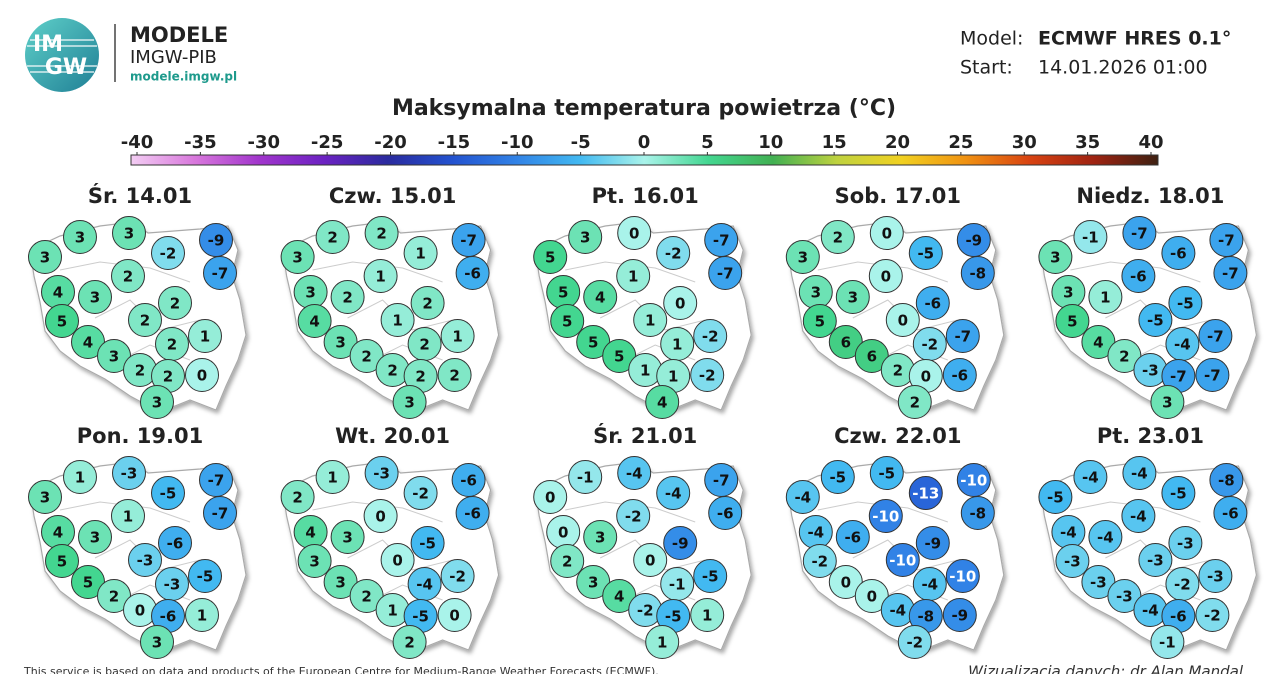  What do you see at coordinates (392, 436) in the screenshot?
I see `map-title: Wt. 20.01` at bounding box center [392, 436].